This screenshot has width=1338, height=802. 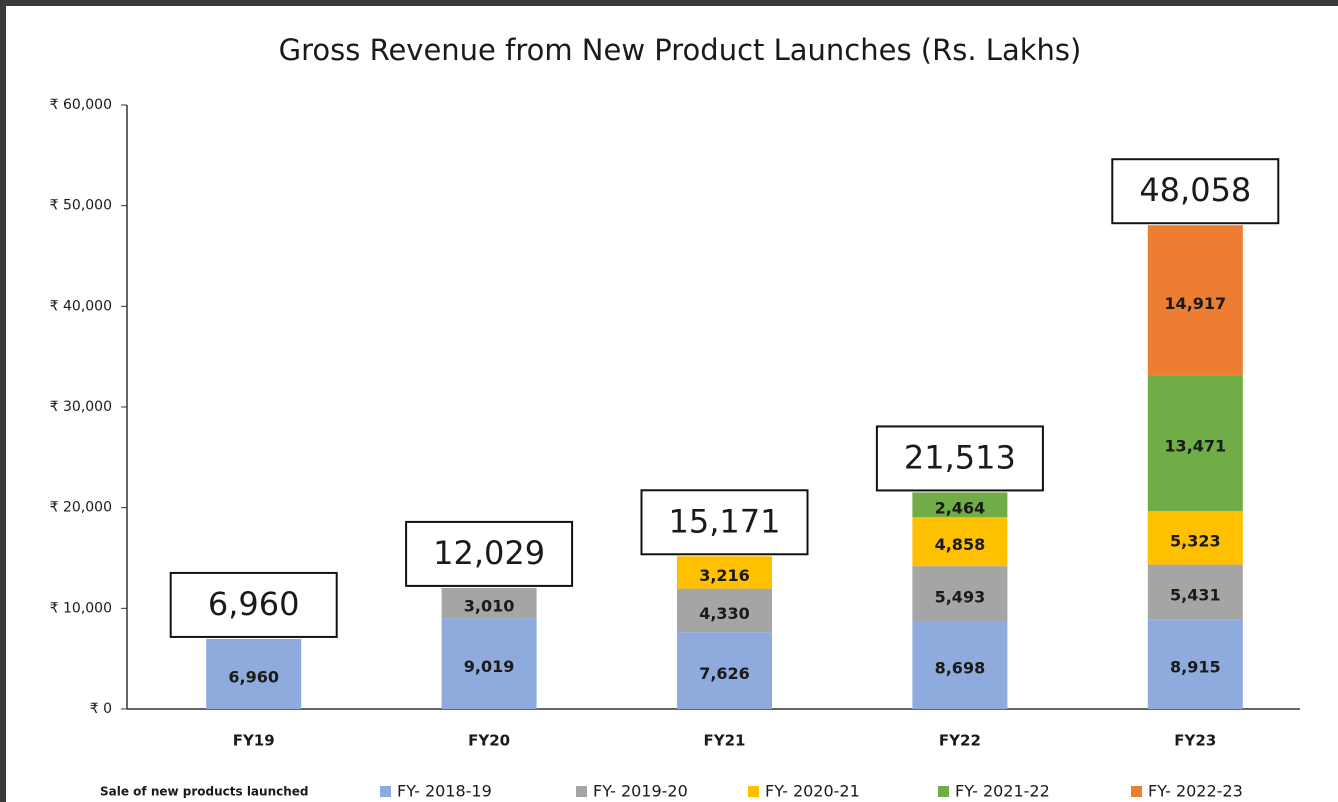 I want to click on legend-label: FY- 2022-23, so click(x=1195, y=791).